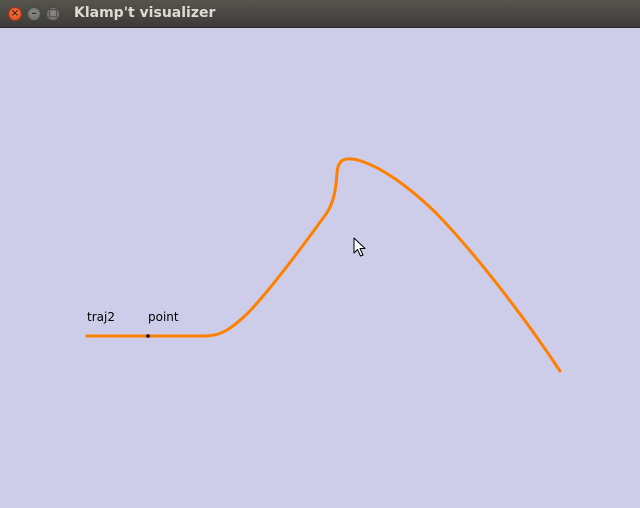  What do you see at coordinates (359, 247) in the screenshot?
I see `mouse-pointer-icon` at bounding box center [359, 247].